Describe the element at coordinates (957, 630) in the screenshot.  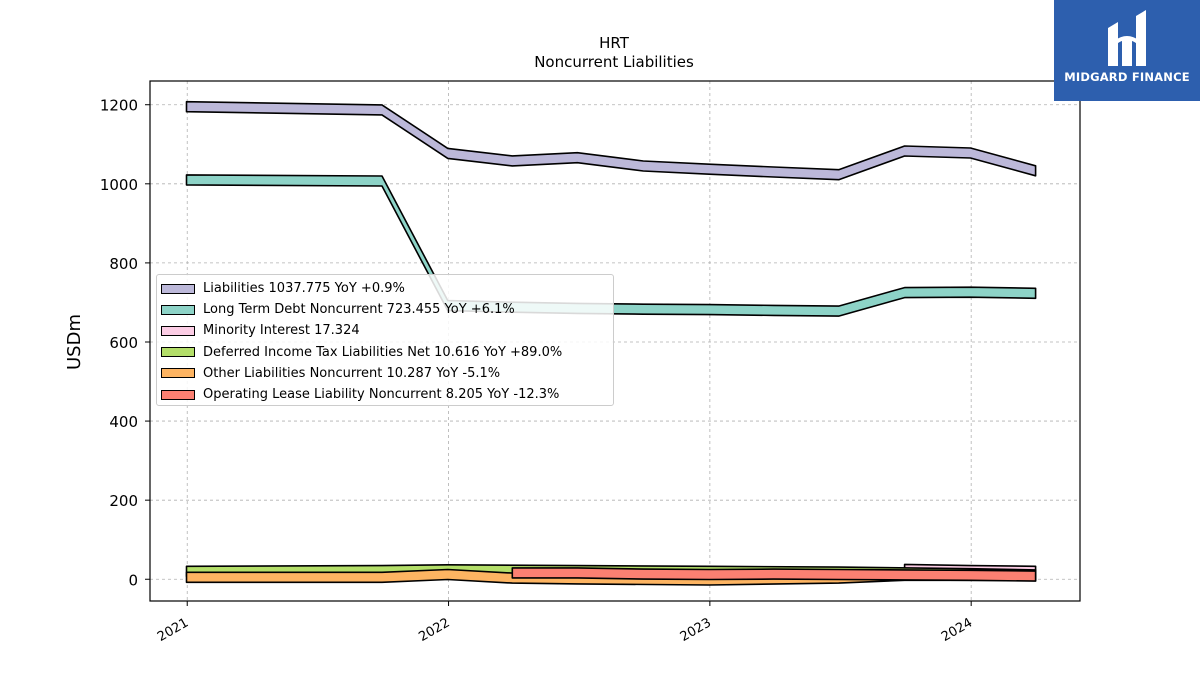
I see `x-tick-label: 2024` at that location.